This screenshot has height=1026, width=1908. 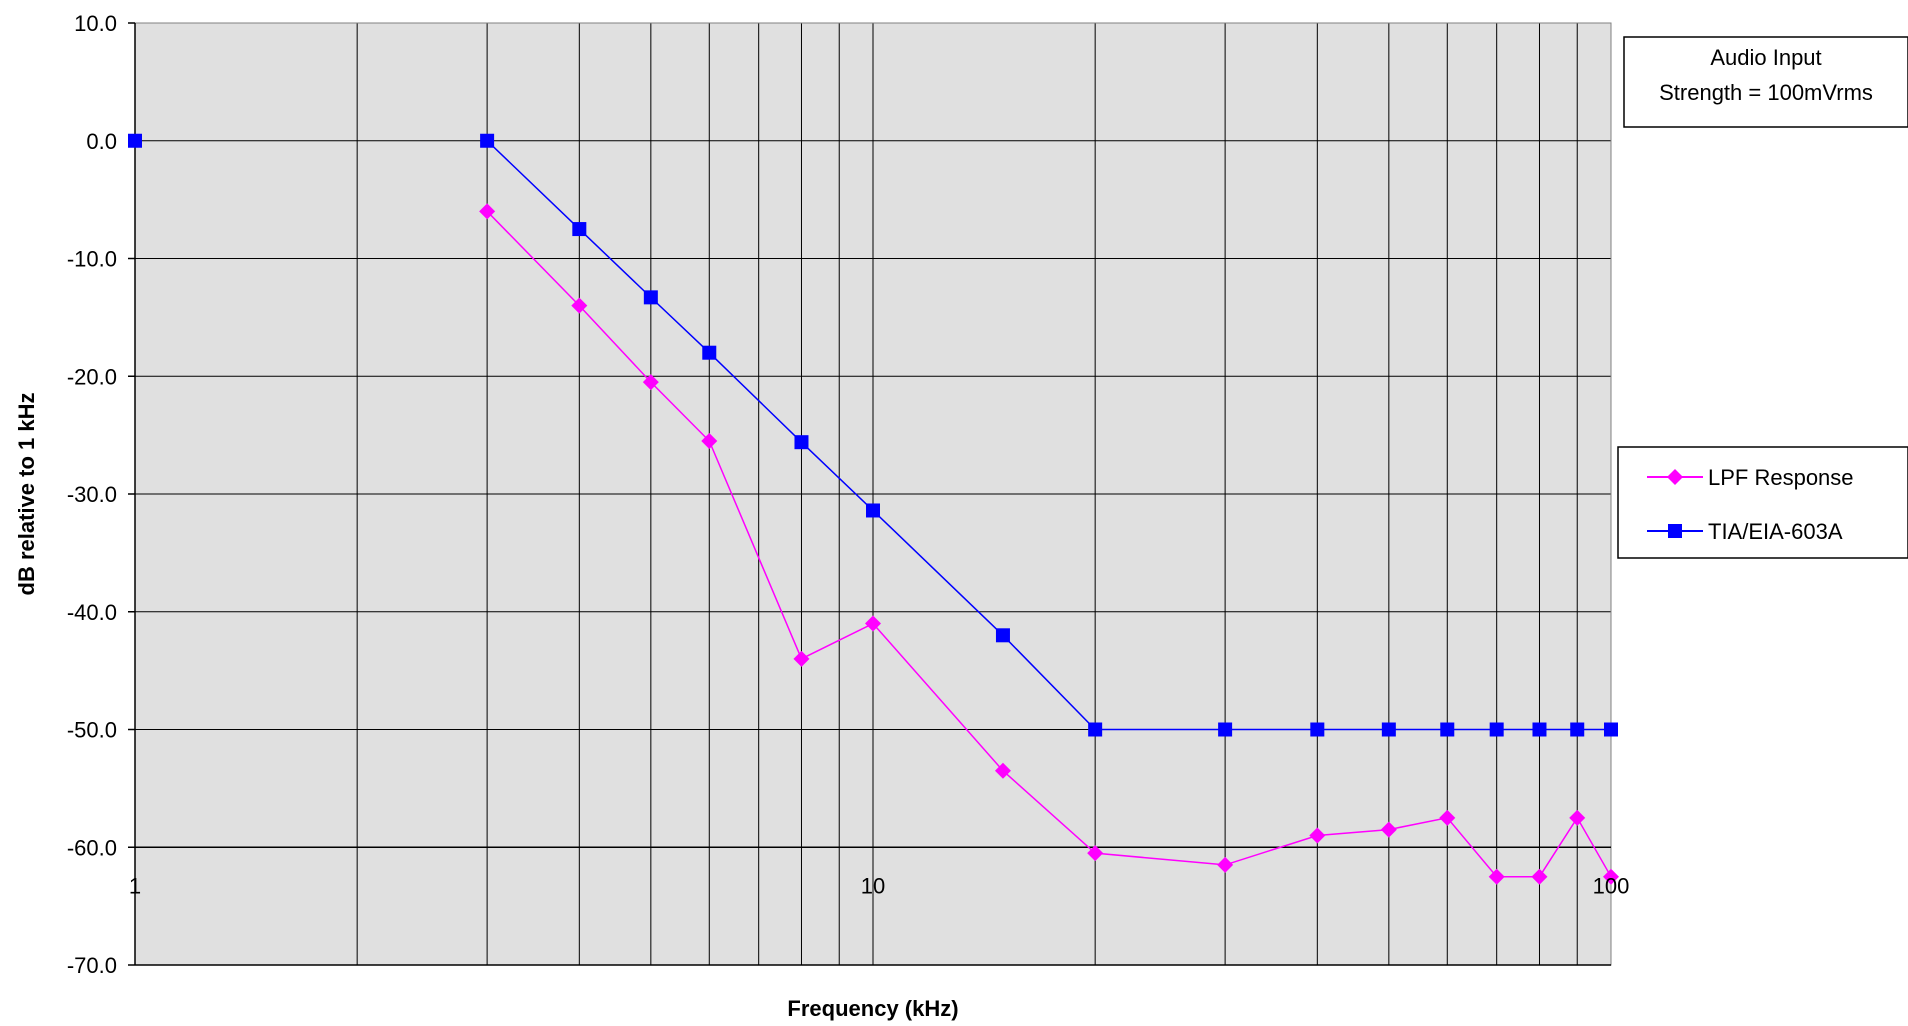 I want to click on y-tick-label: -70.0, so click(x=92, y=965).